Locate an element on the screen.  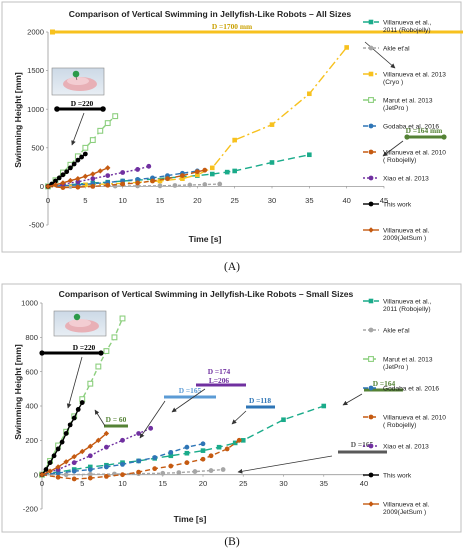
chart-b-series-villanueva-et-al-2009-jetsum is located at coordinates (74, 454).